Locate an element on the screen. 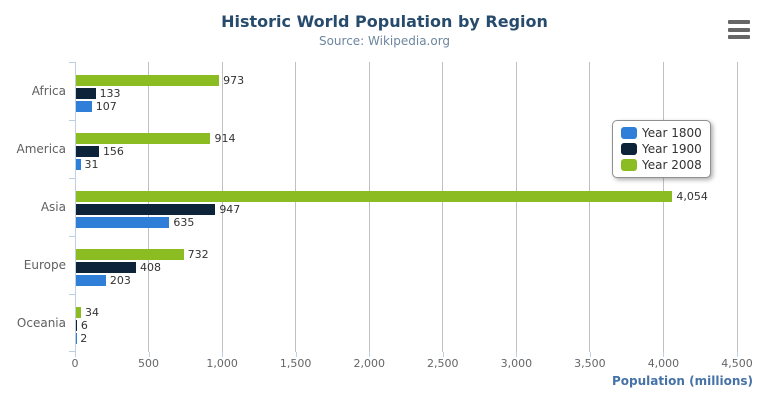 This screenshot has width=769, height=416. bar-europe-year-2008 is located at coordinates (130, 254).